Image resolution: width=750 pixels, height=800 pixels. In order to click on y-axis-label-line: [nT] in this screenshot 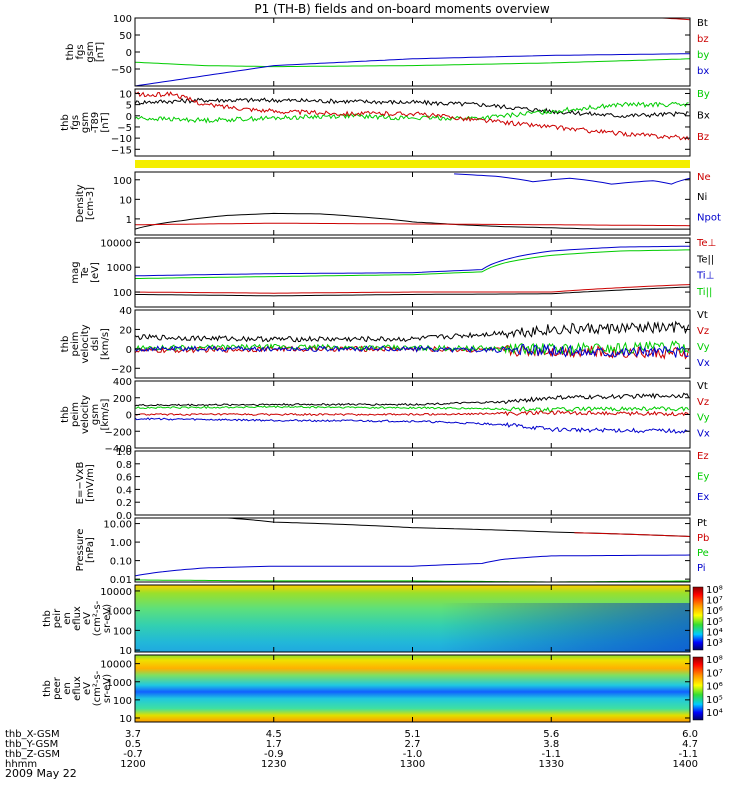, I will do `click(100, 52)`.